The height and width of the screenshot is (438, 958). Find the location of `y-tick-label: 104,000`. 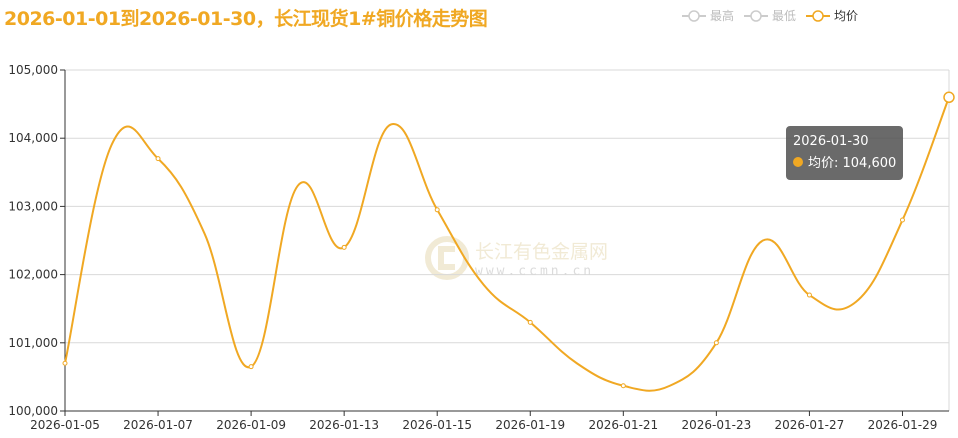

y-tick-label: 104,000 is located at coordinates (33, 138).